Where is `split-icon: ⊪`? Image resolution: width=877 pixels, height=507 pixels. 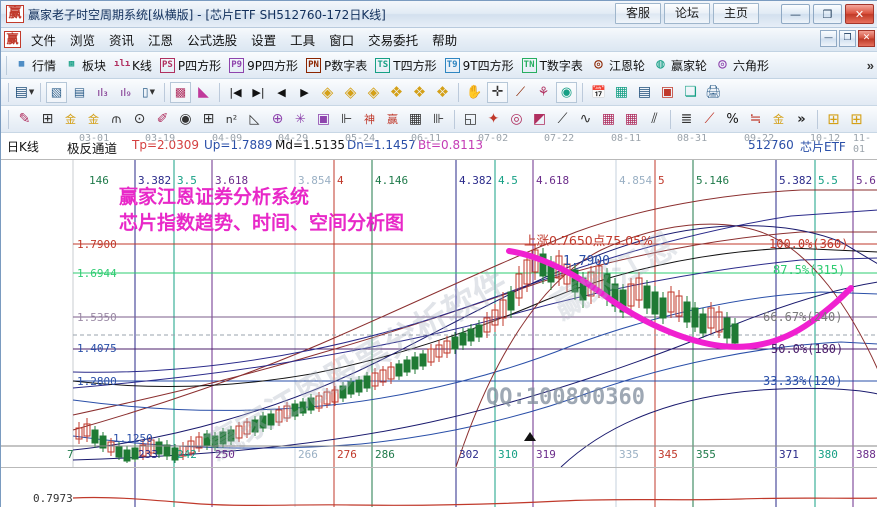 split-icon: ⊪ is located at coordinates (438, 119).